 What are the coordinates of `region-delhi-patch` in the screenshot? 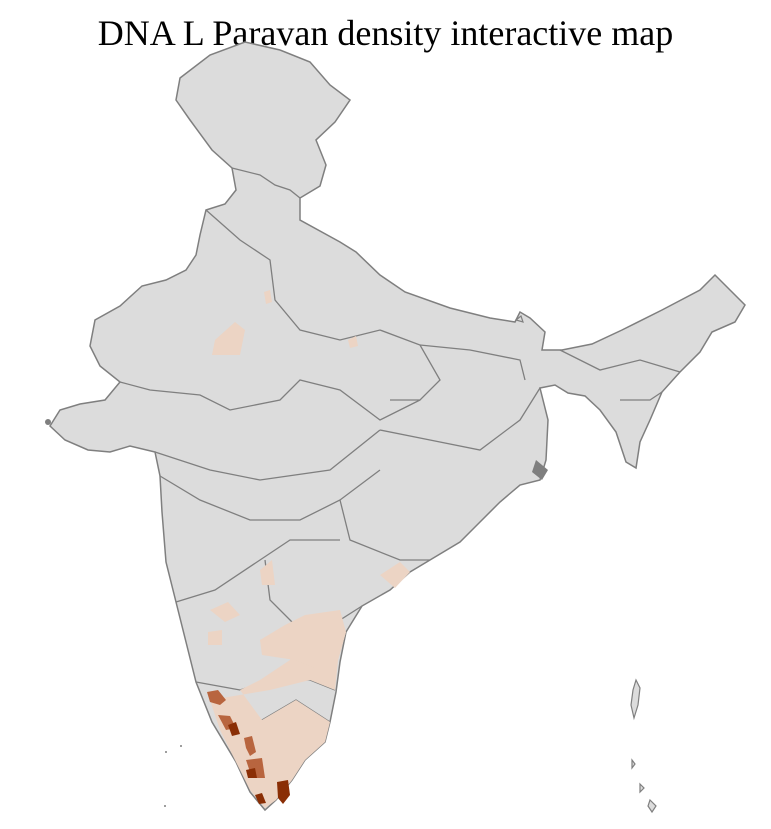 It's located at (268, 297).